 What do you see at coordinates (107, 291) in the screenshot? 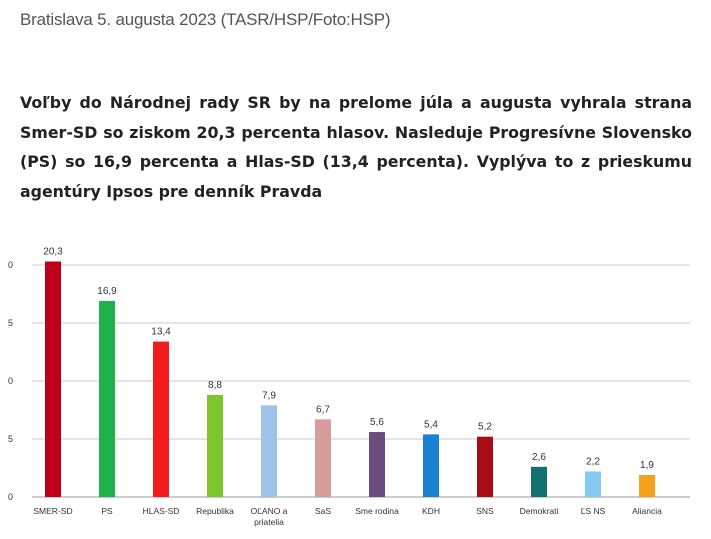
I see `value-label: 16,9` at bounding box center [107, 291].